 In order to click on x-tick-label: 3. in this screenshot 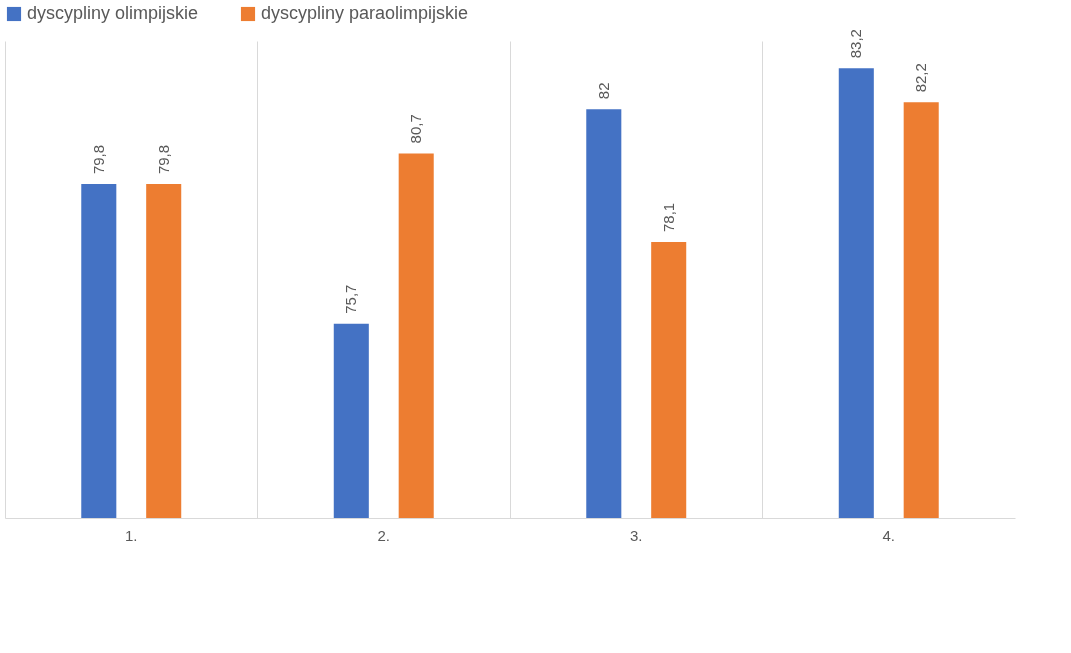, I will do `click(636, 535)`.